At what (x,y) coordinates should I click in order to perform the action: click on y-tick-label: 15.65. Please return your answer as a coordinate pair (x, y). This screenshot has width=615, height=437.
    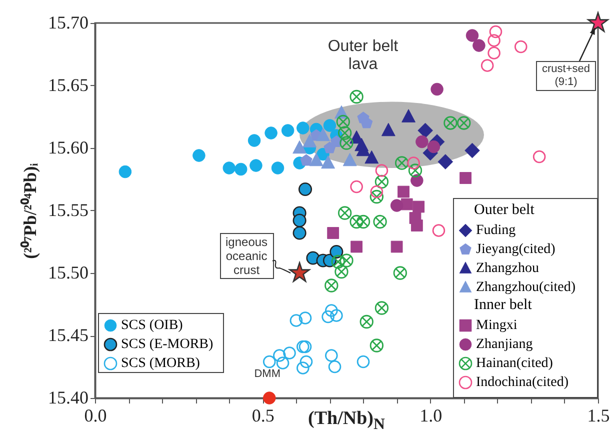
    Looking at the image, I should click on (68, 85).